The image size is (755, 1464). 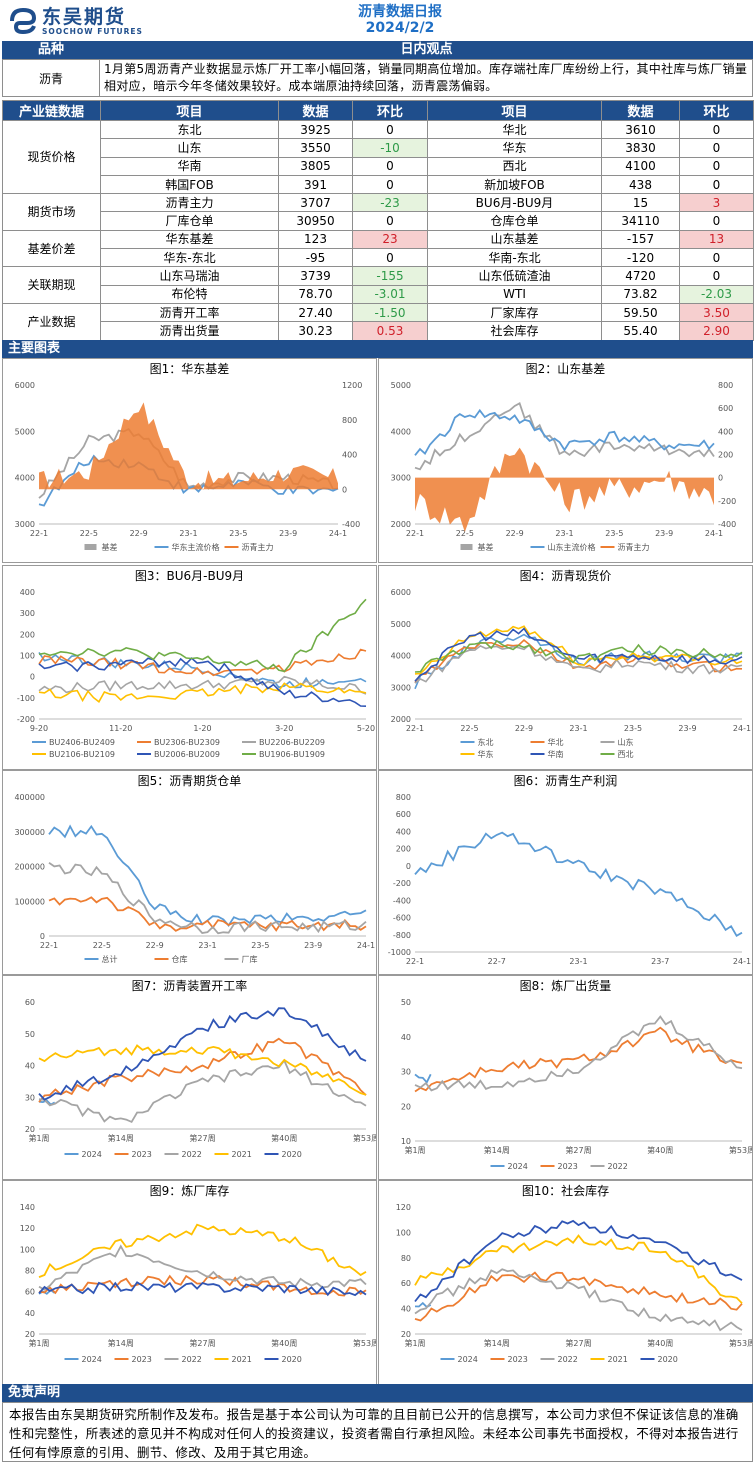 I want to click on y2-tick-label: 200, so click(x=725, y=455).